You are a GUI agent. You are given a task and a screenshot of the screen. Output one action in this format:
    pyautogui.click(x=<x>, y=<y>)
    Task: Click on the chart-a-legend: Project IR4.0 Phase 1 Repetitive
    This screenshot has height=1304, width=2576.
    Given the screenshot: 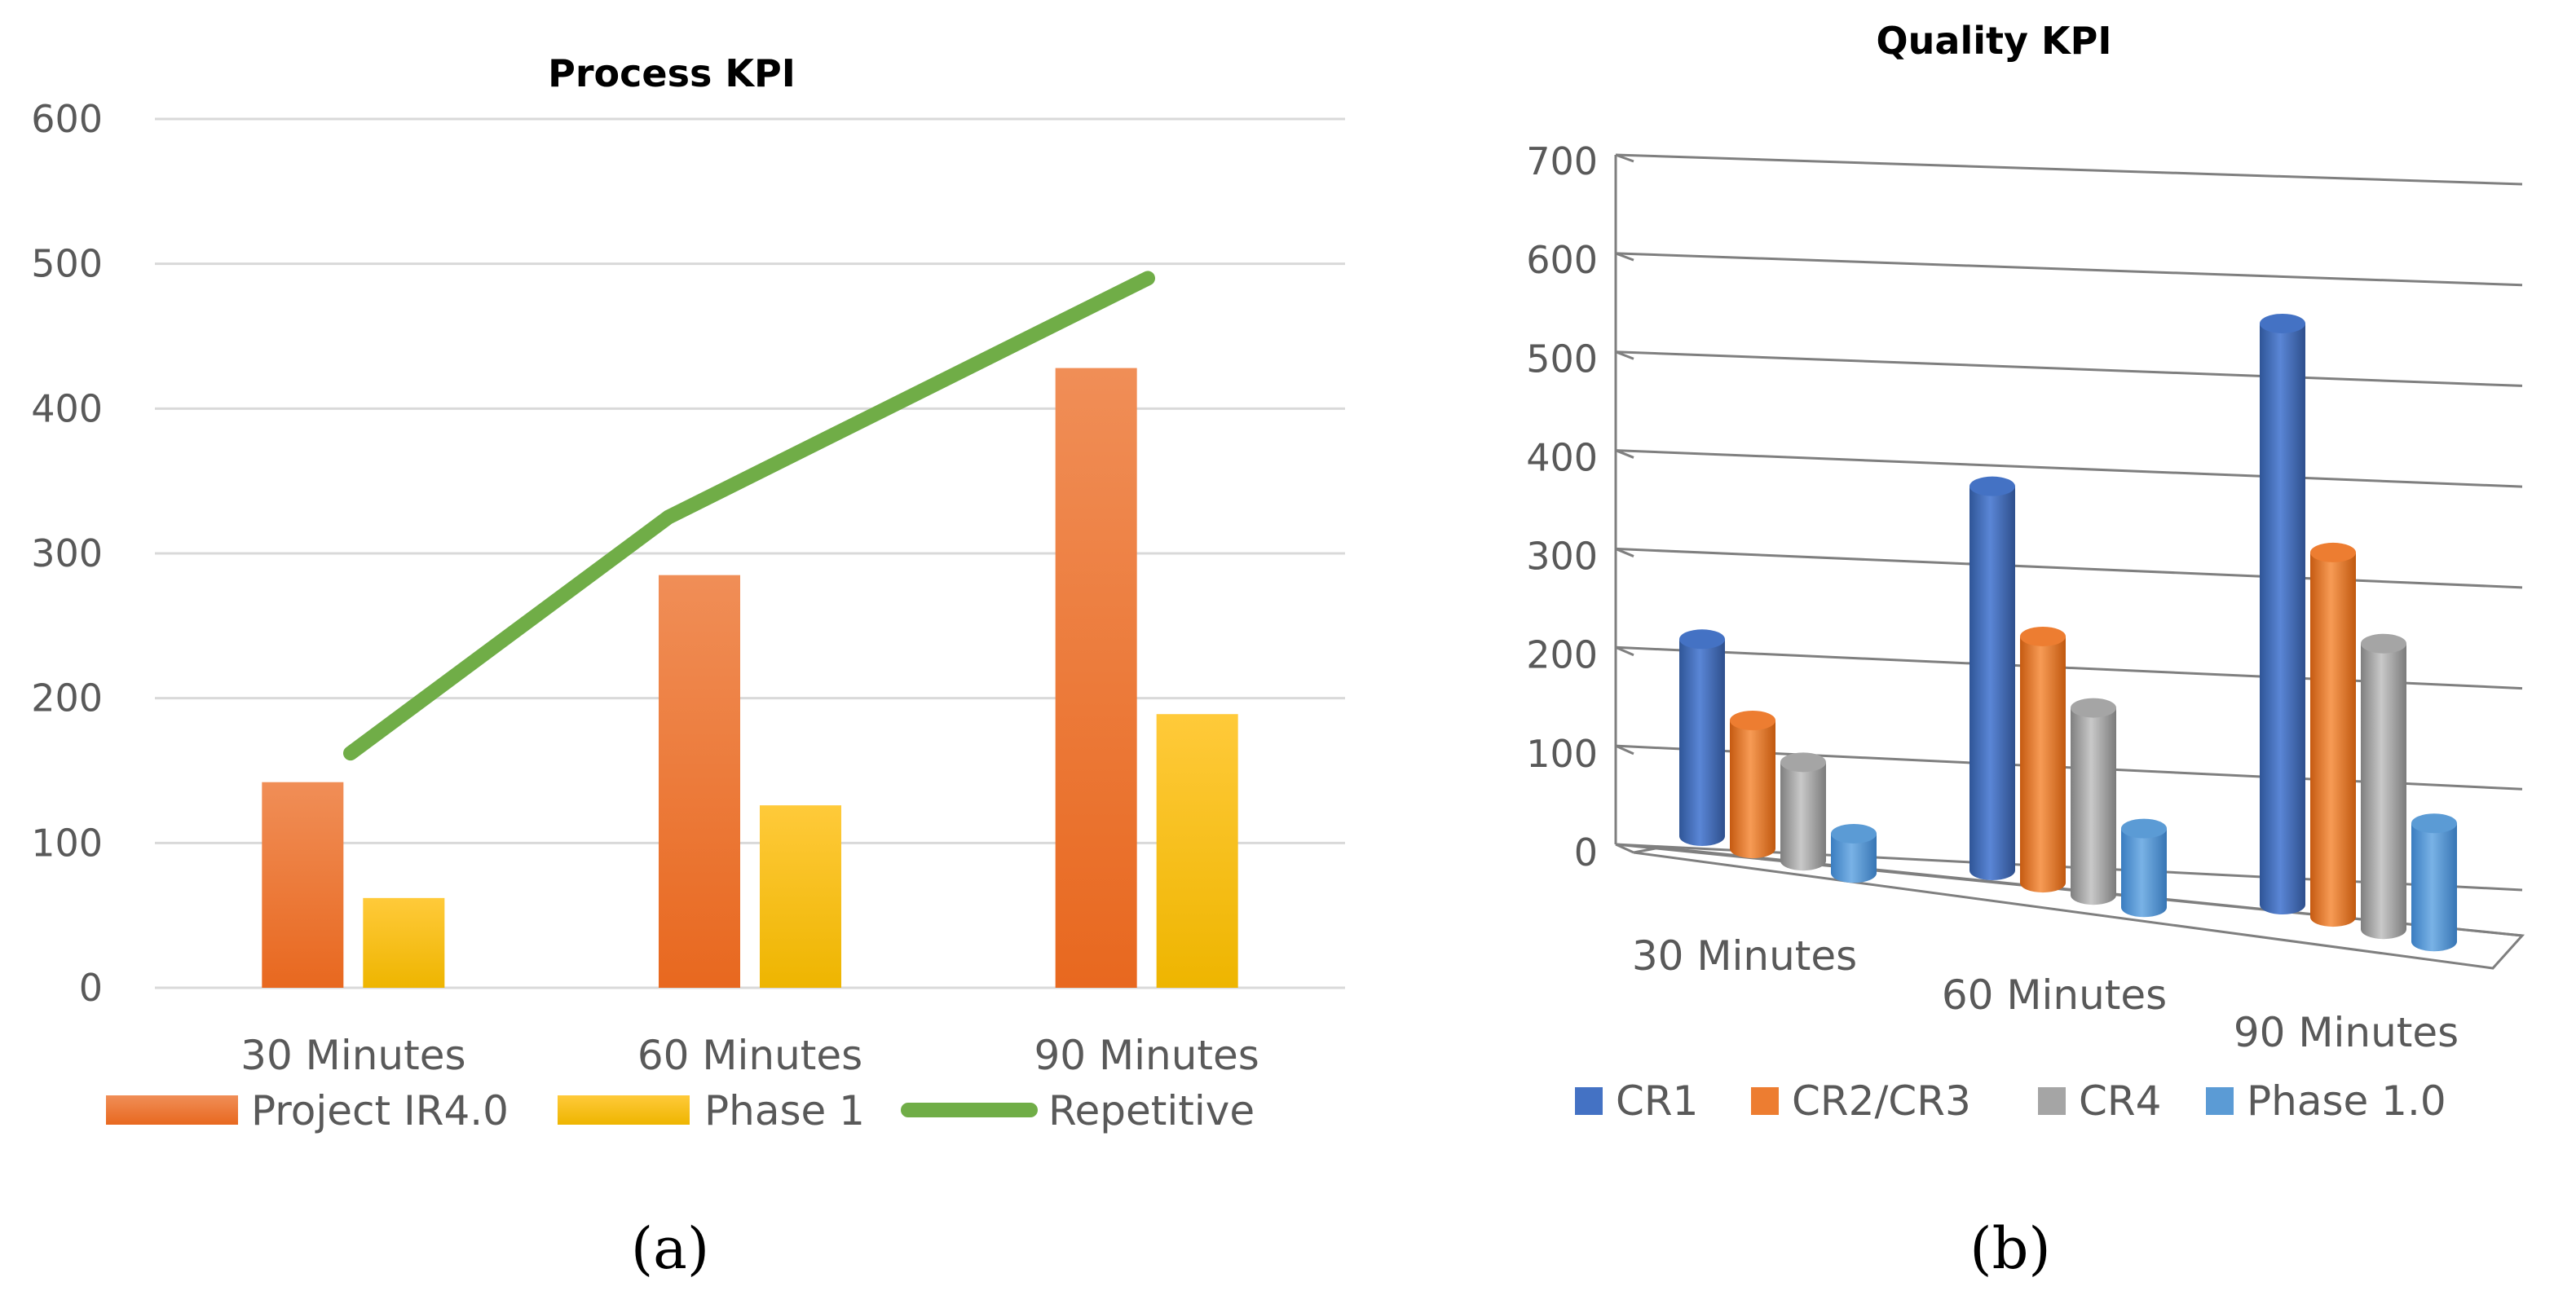 What is the action you would take?
    pyautogui.click(x=680, y=1110)
    